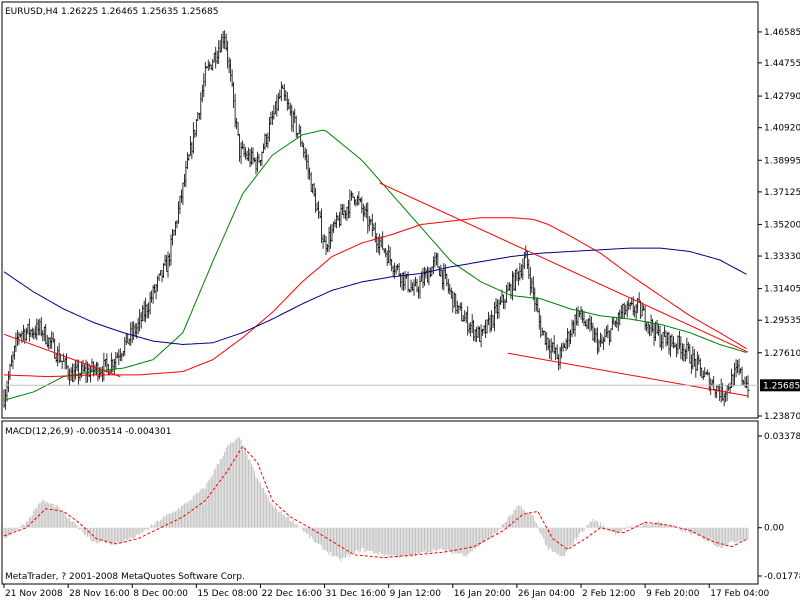 The image size is (800, 600). What do you see at coordinates (782, 161) in the screenshot?
I see `price-axis-label: 1.38995` at bounding box center [782, 161].